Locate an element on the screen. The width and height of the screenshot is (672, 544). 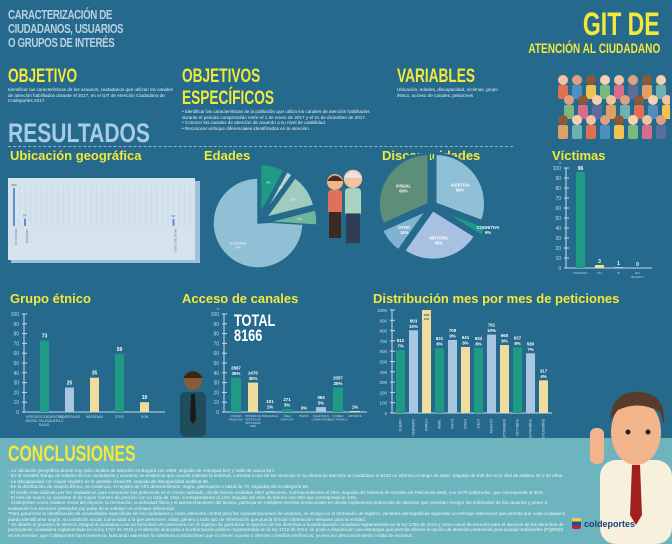
victimas-category: NO is located at coordinates (599, 273).